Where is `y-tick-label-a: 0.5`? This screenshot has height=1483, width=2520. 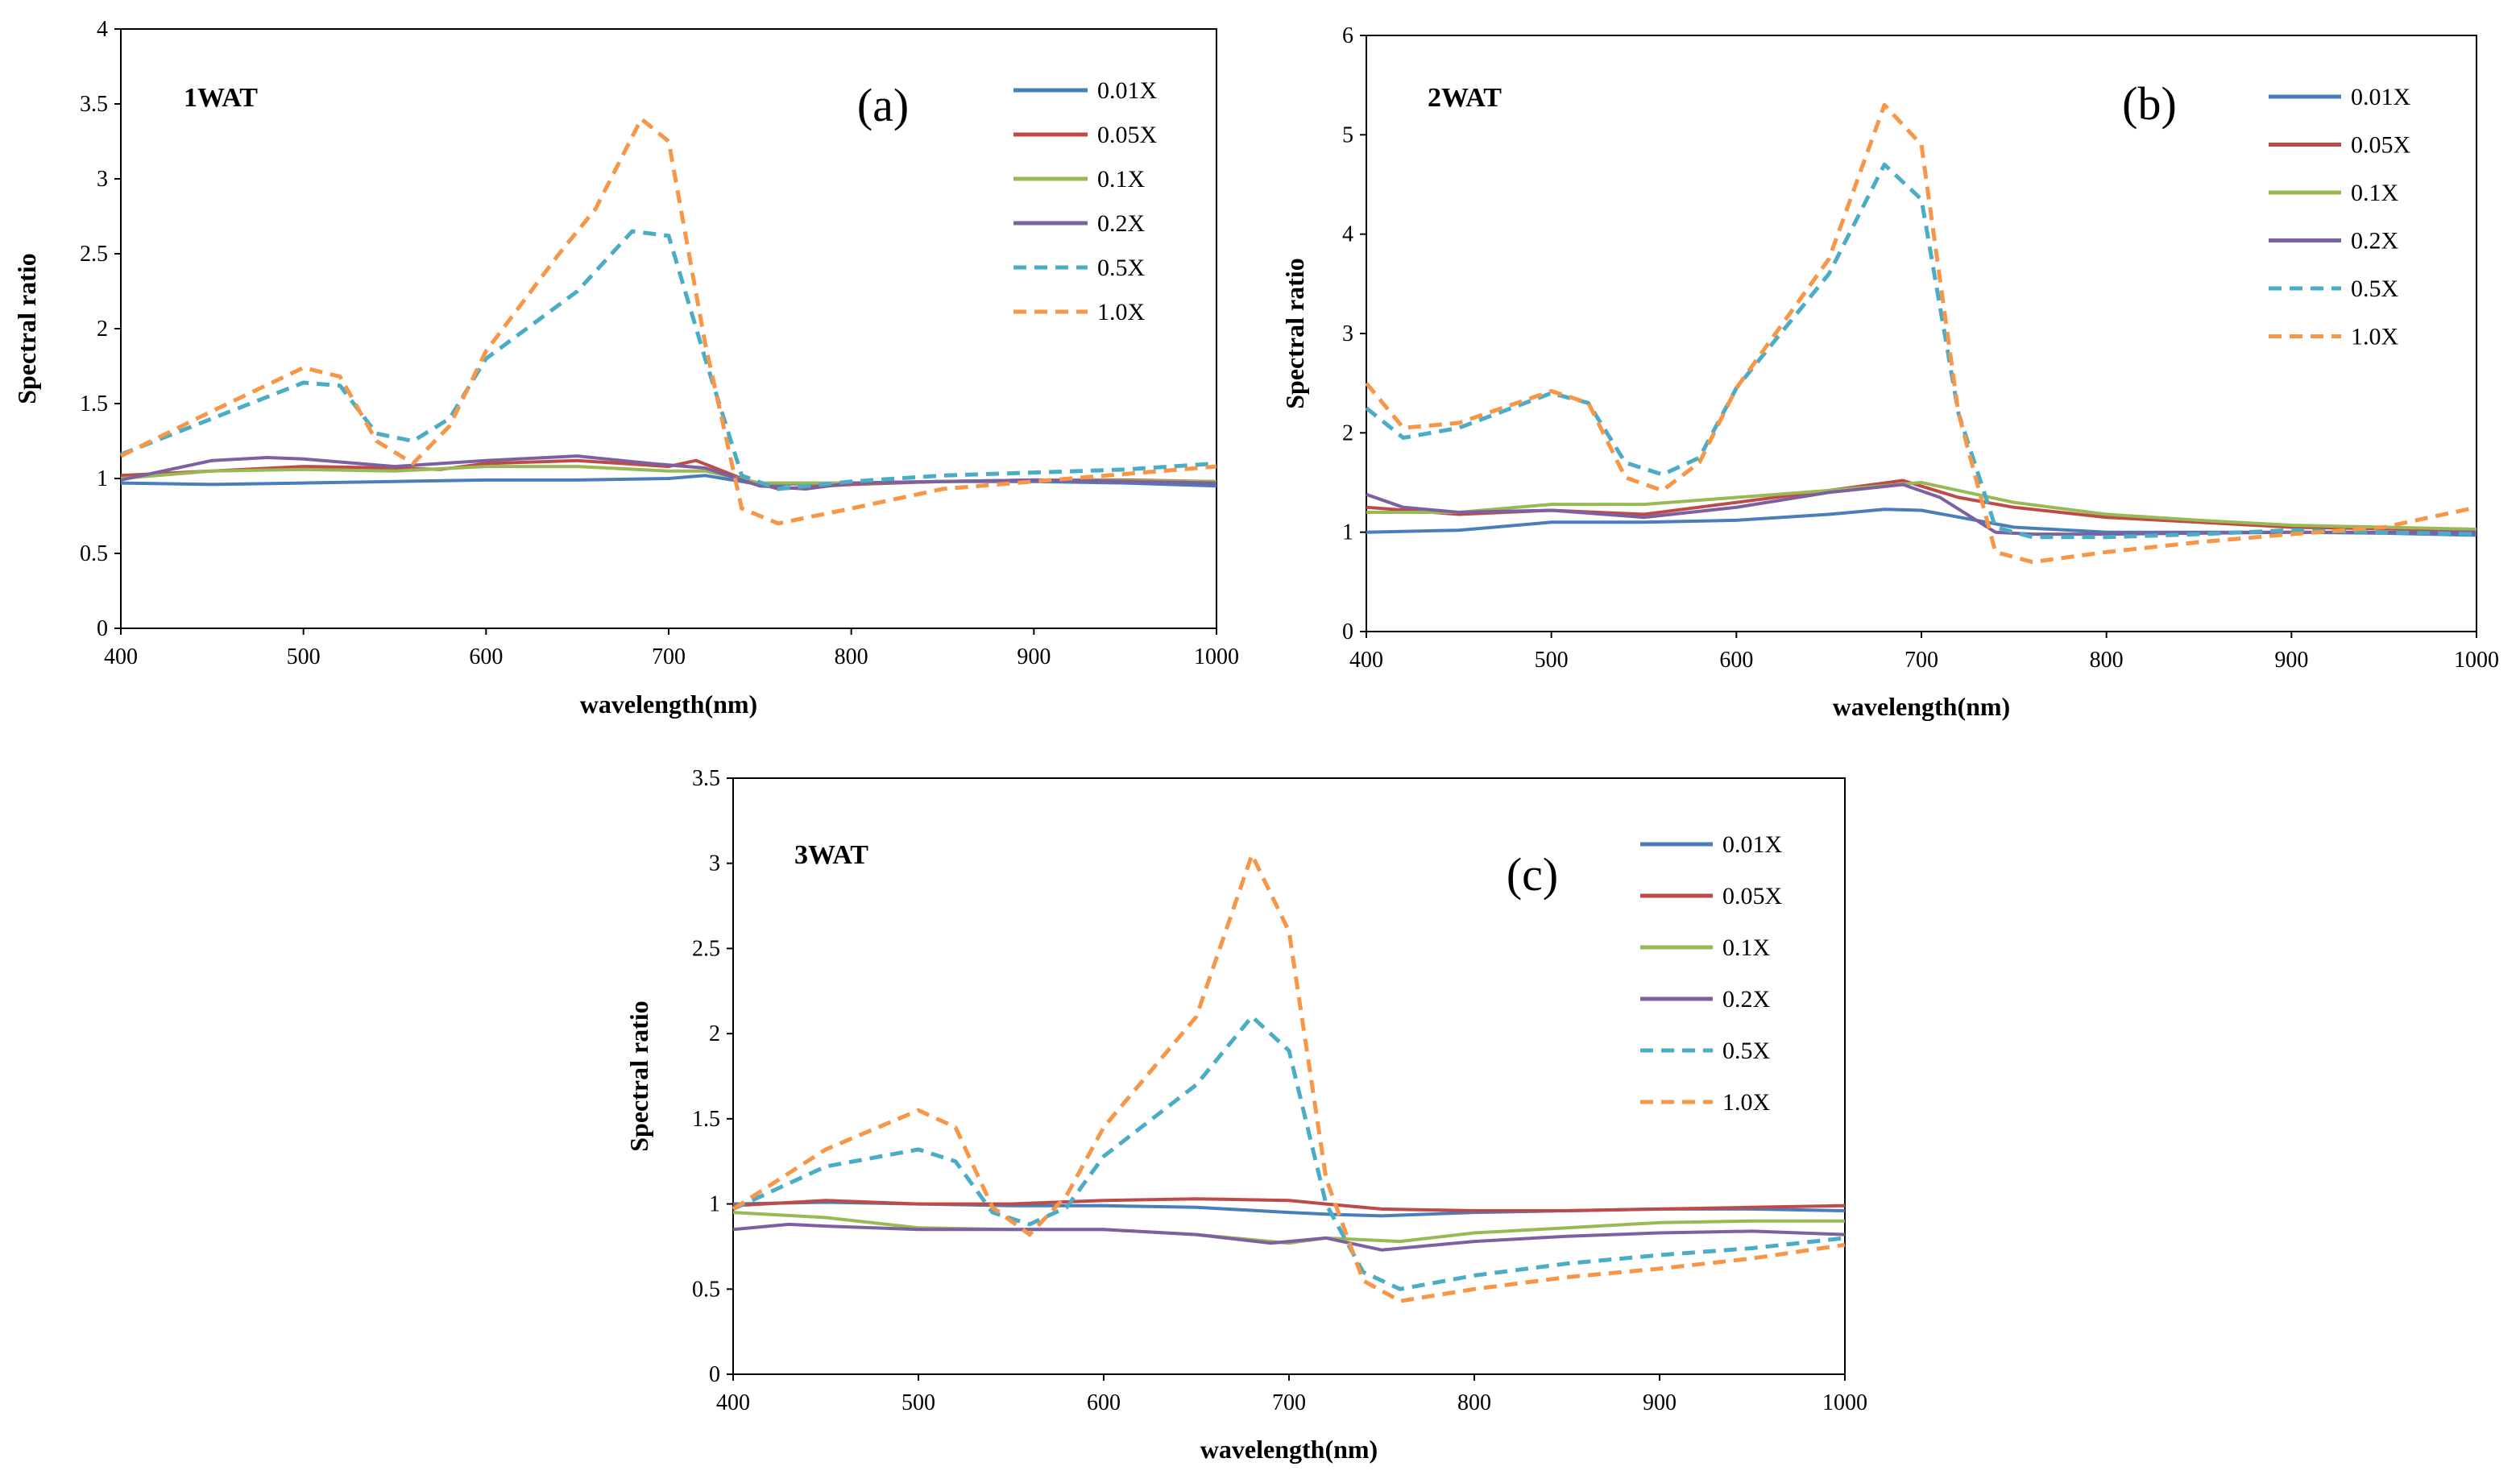
y-tick-label-a: 0.5 is located at coordinates (94, 554).